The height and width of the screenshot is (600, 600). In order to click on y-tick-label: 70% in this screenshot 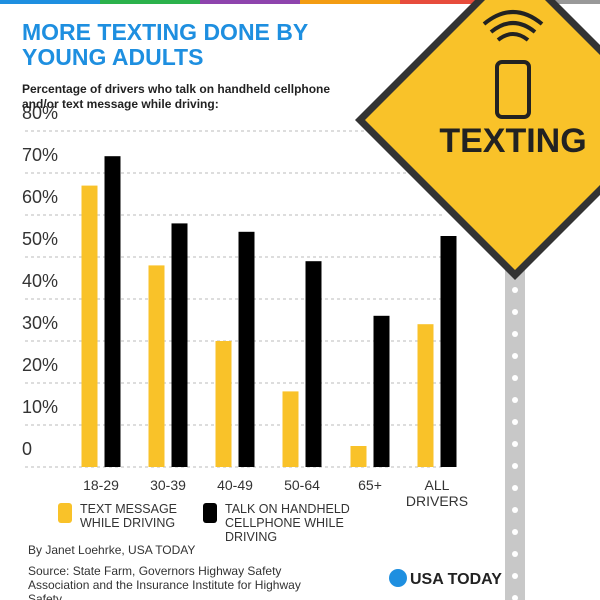, I will do `click(40, 155)`.